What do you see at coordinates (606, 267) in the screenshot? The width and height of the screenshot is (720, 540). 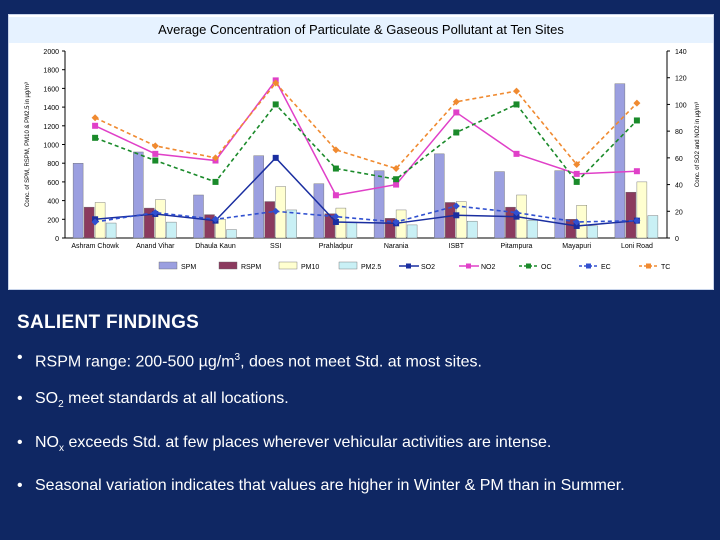 I see `legend-label-ec: EC` at bounding box center [606, 267].